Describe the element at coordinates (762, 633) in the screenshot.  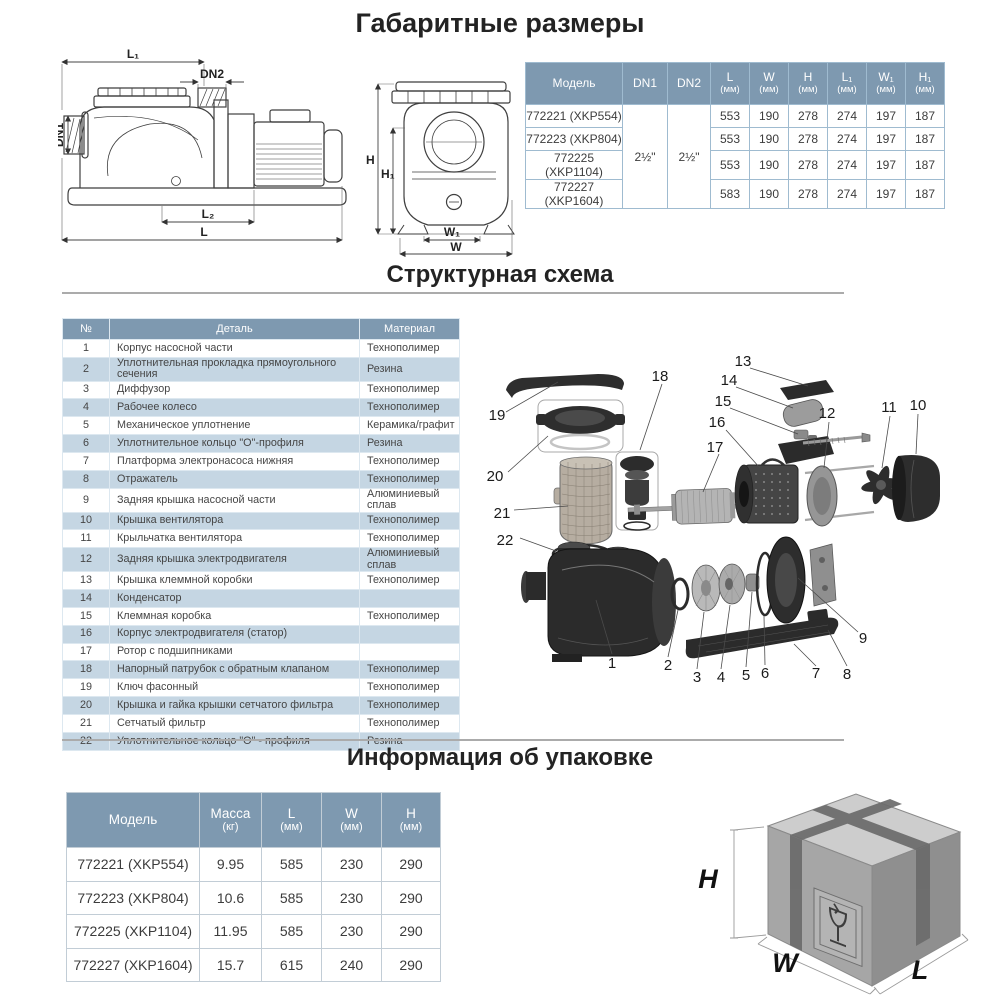
I see `base-platform-part` at that location.